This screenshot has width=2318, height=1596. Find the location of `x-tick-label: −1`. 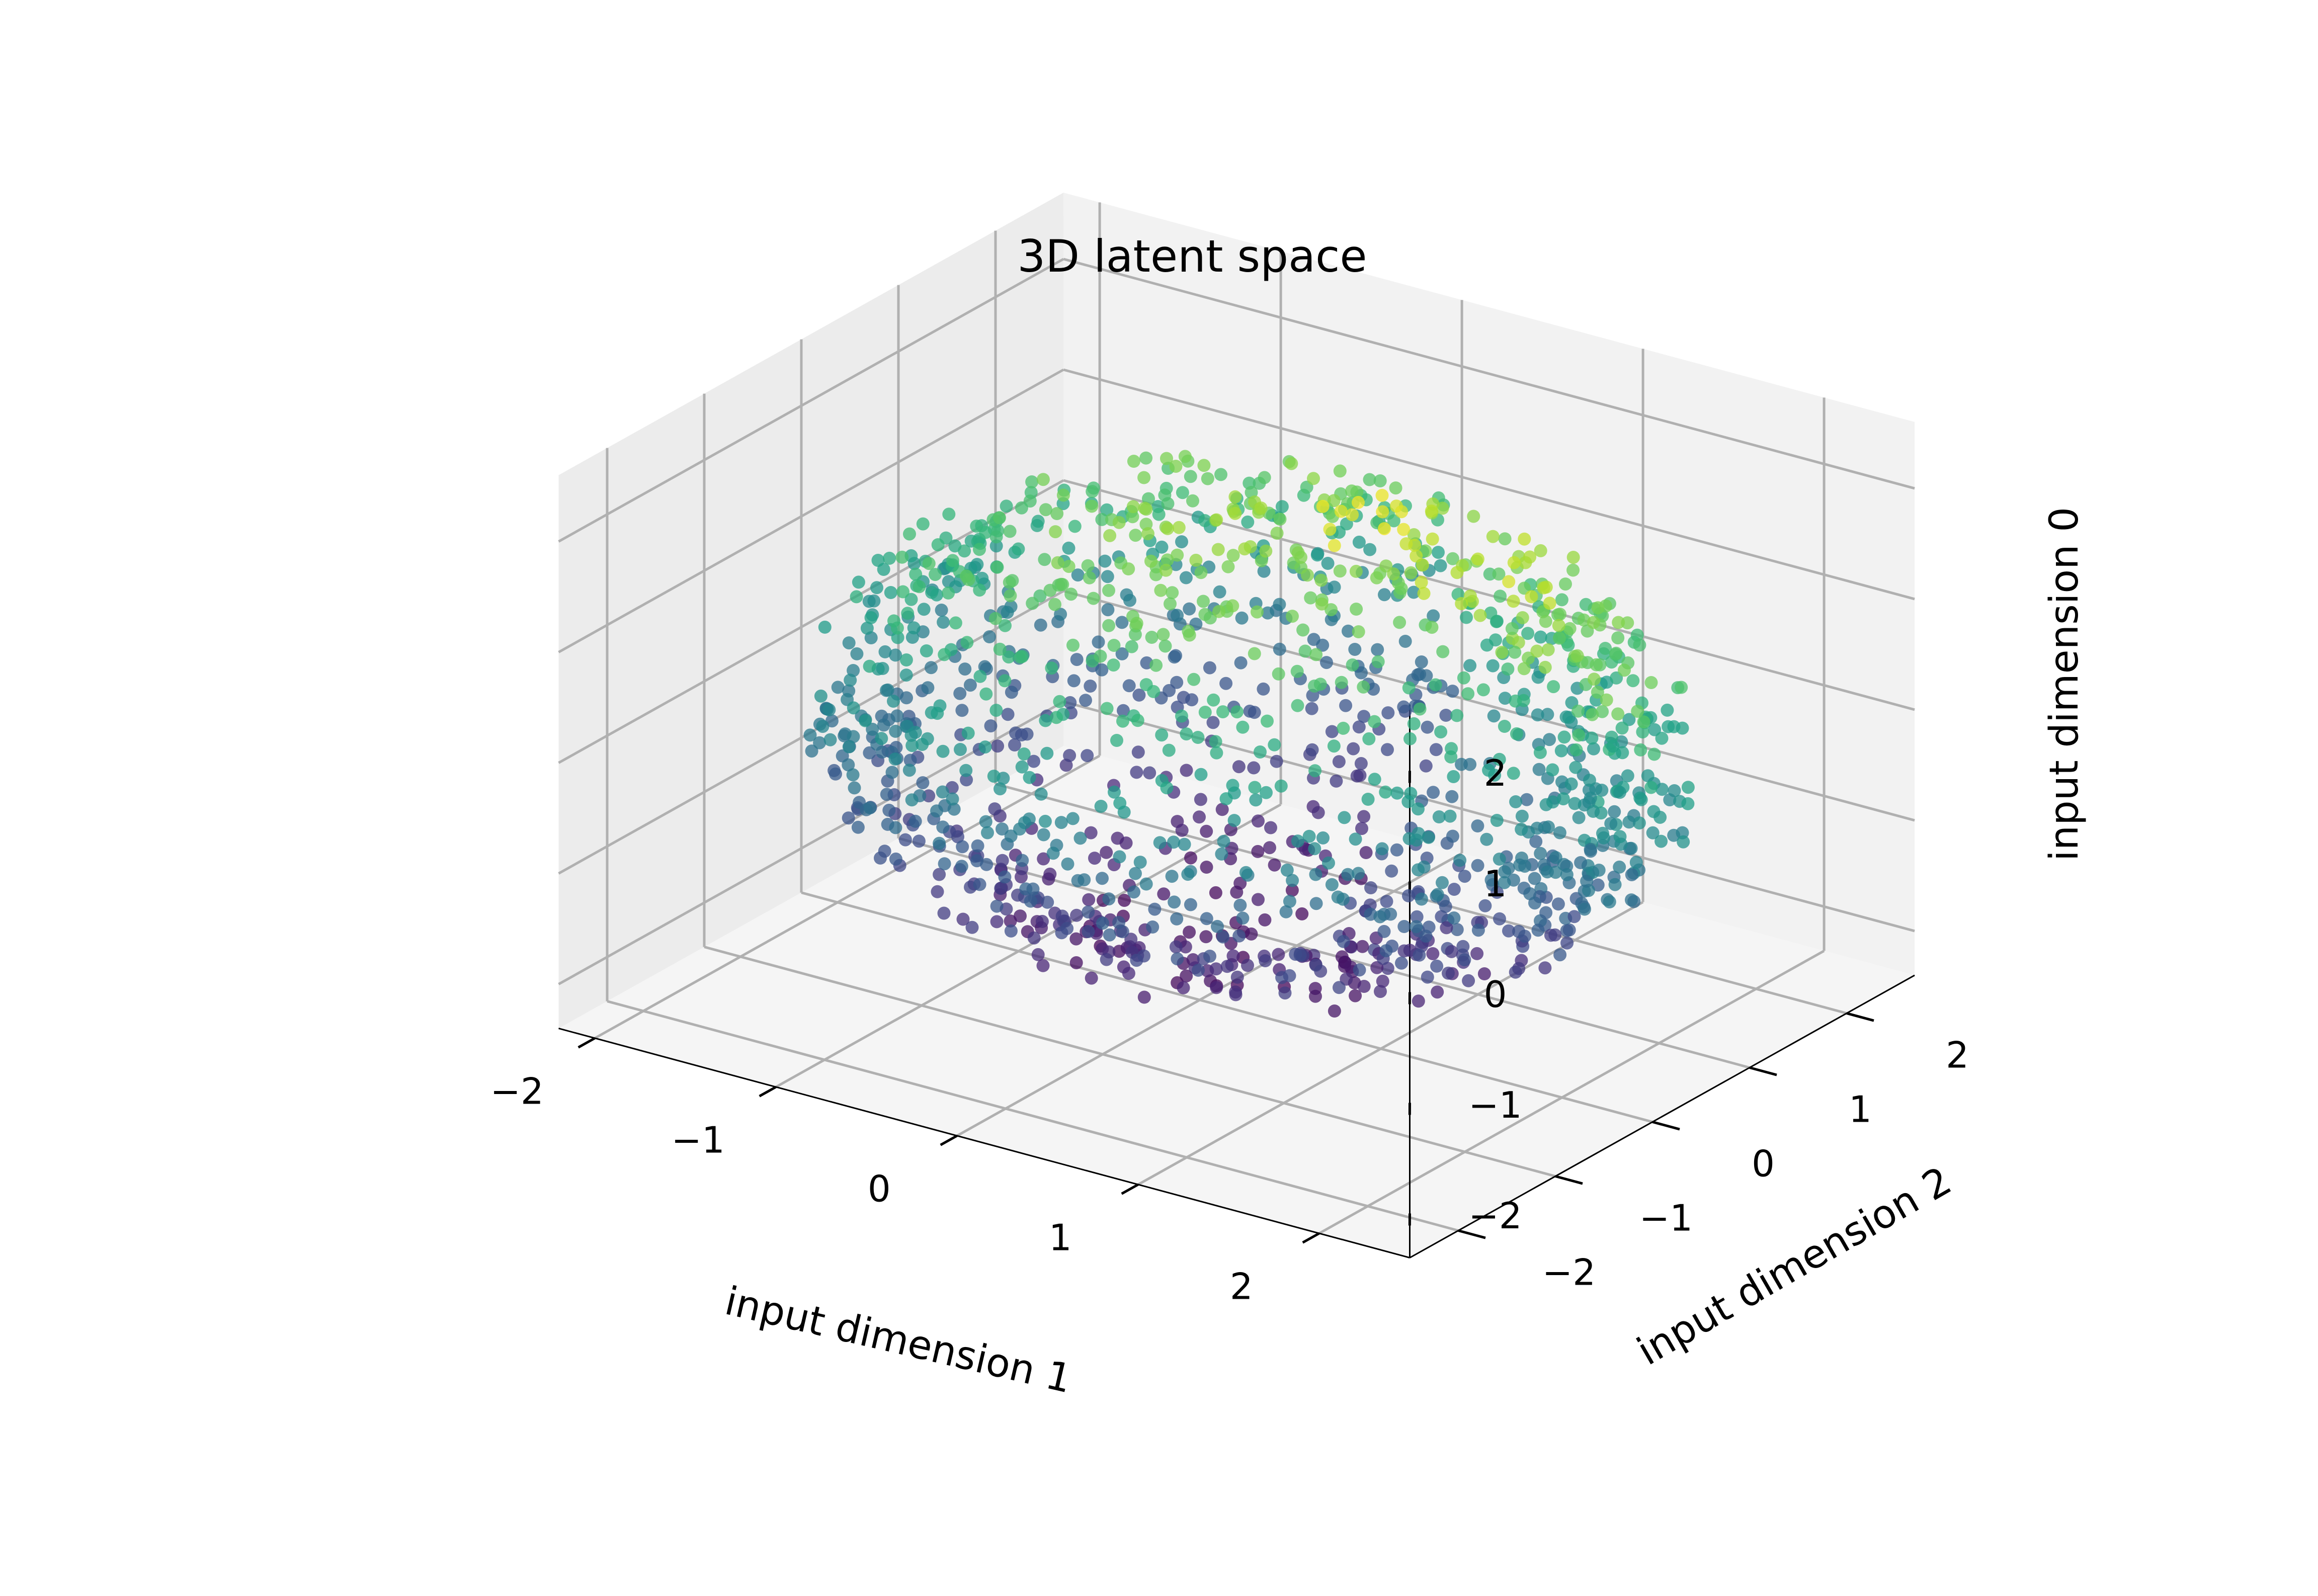

x-tick-label: −1 is located at coordinates (698, 1140).